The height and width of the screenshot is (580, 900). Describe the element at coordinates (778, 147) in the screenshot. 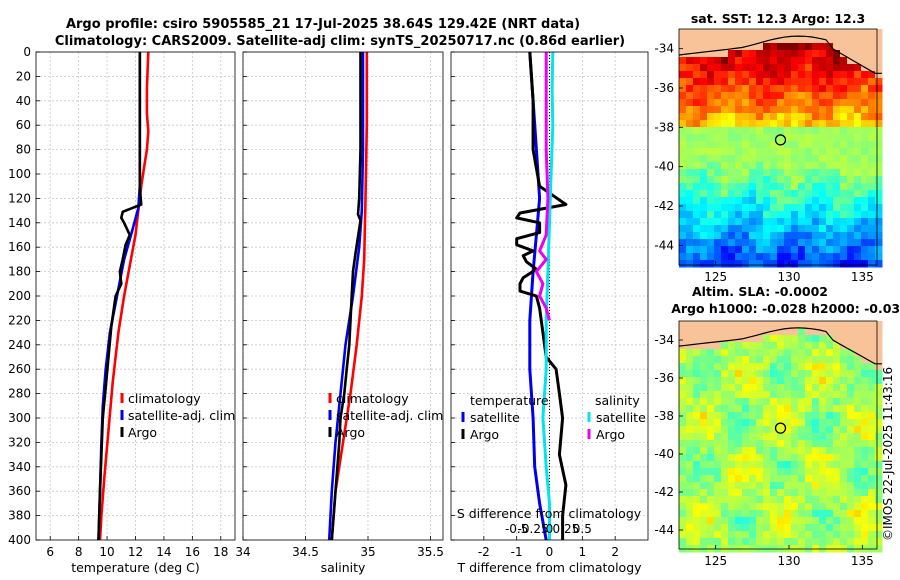

I see `map-frame` at that location.